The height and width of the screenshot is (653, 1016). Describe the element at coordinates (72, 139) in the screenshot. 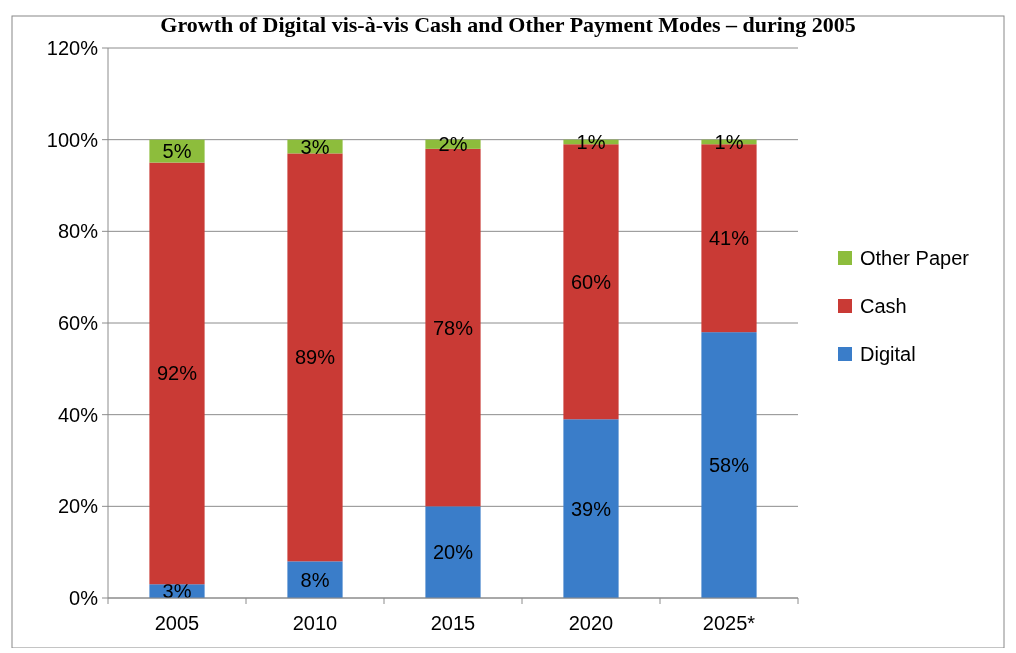

I see `y-tick-label: 100%` at that location.